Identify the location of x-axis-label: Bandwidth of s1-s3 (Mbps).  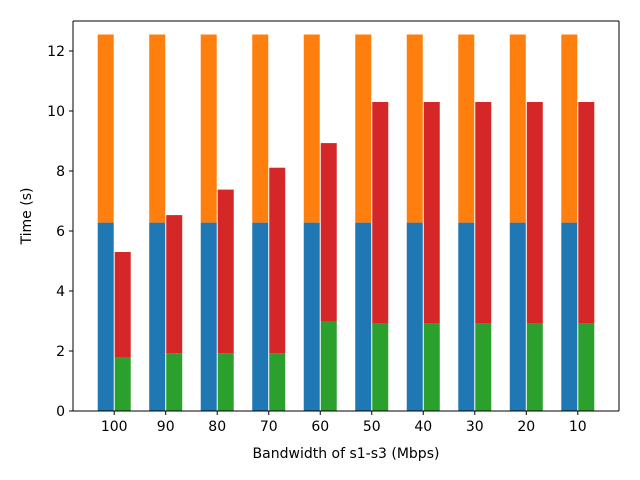
(346, 454).